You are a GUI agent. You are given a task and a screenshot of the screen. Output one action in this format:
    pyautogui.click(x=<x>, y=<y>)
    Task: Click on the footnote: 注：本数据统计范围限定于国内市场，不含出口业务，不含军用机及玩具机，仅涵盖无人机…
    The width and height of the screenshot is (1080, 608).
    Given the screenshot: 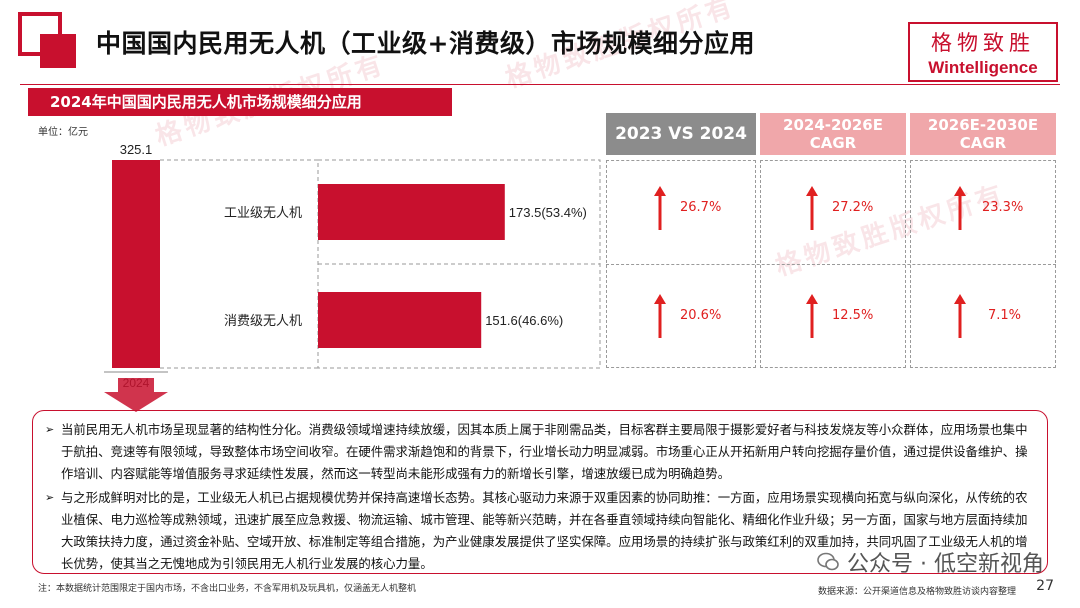 What is the action you would take?
    pyautogui.click(x=227, y=589)
    